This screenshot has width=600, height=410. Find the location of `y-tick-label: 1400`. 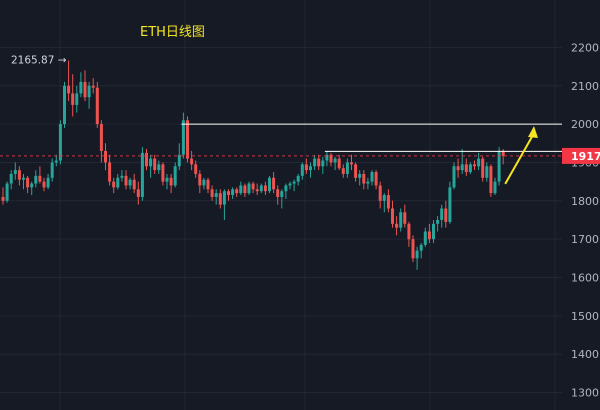

y-tick-label: 1400 is located at coordinates (585, 354).